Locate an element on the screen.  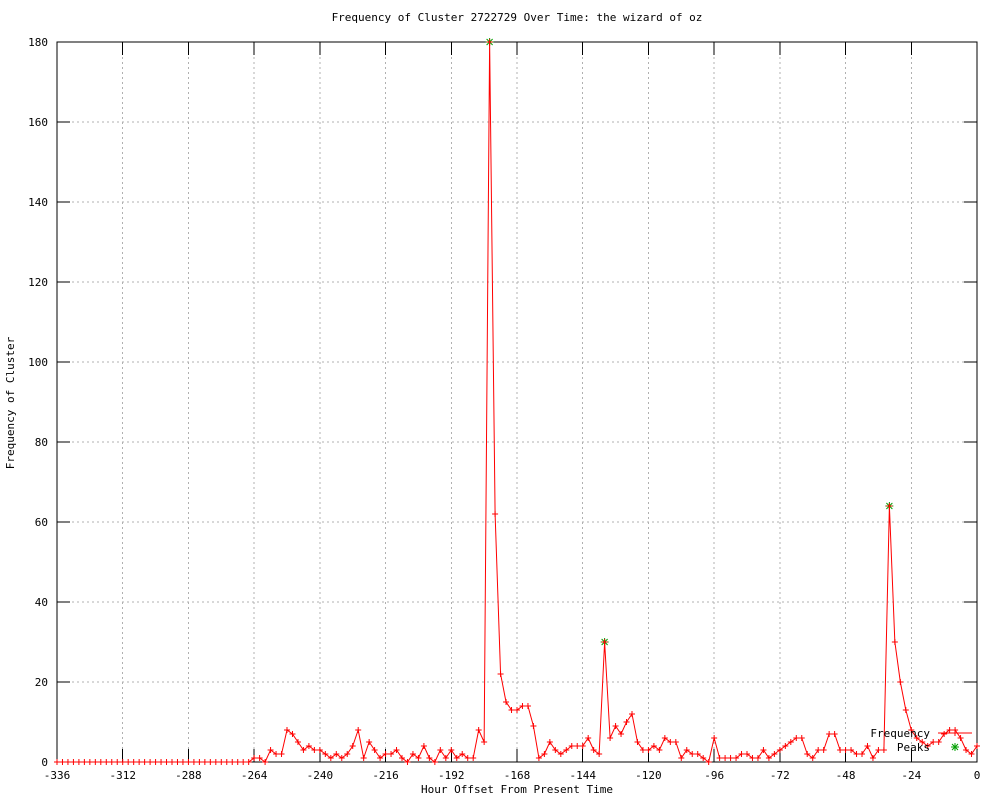
x-tick-label: -72 is located at coordinates (780, 775).